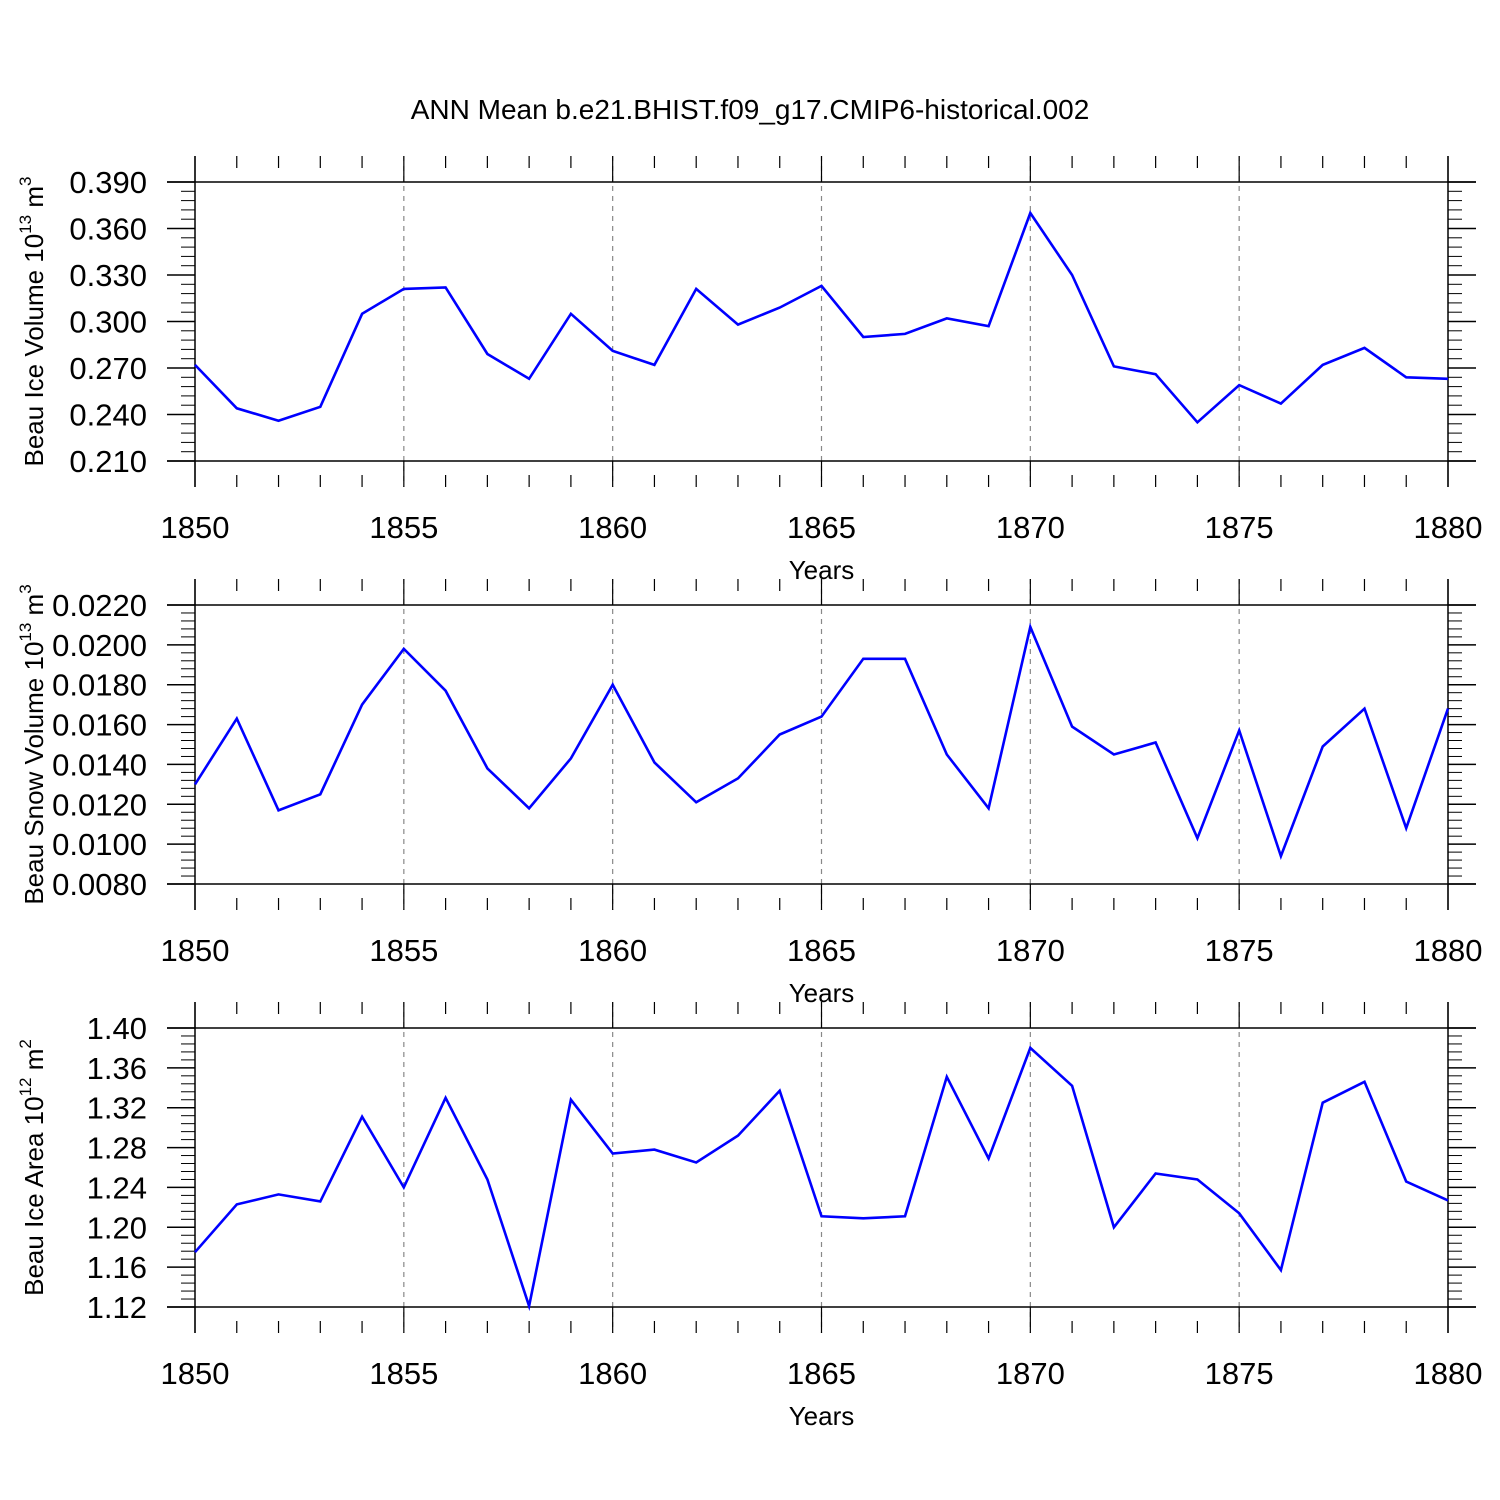 The image size is (1500, 1500). Describe the element at coordinates (117, 1108) in the screenshot. I see `y-tick-label: 1.32` at that location.